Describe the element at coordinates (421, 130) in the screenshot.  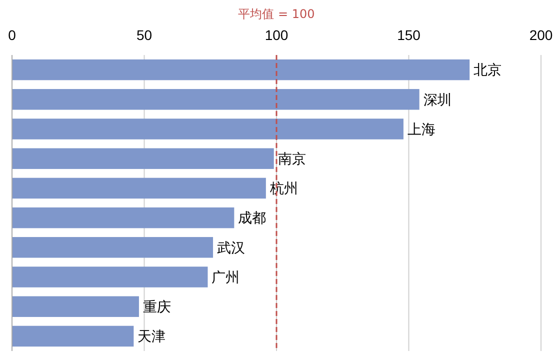
I see `y-tick-label: 上海` at that location.